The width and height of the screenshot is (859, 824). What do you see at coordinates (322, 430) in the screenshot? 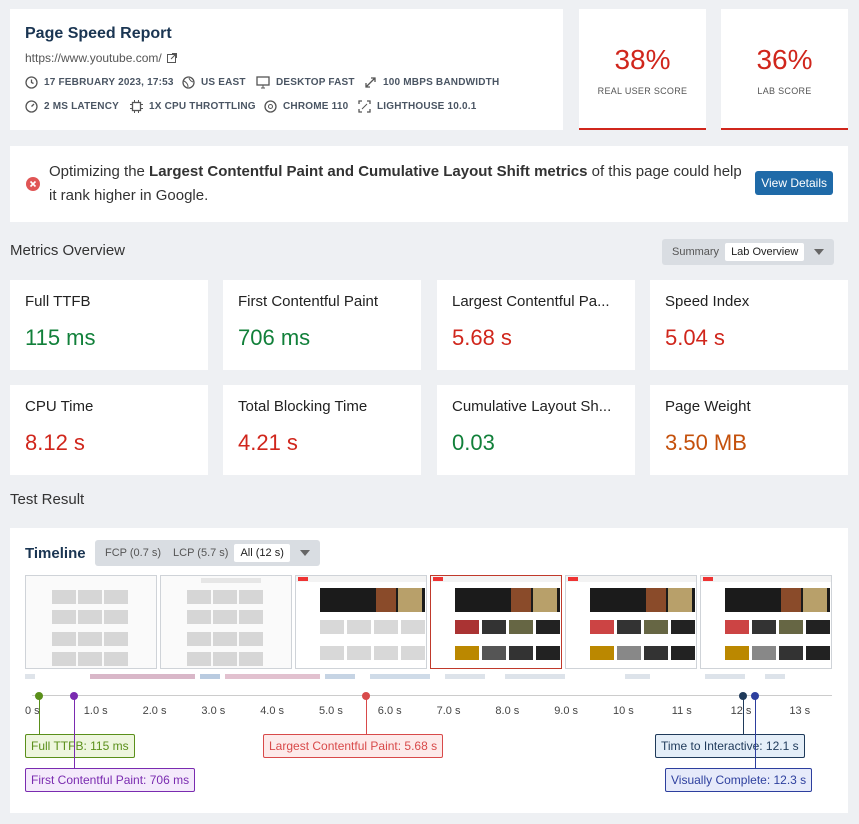
I see `metric-card-tbt: Total Blocking Time 4.21 s` at bounding box center [322, 430].